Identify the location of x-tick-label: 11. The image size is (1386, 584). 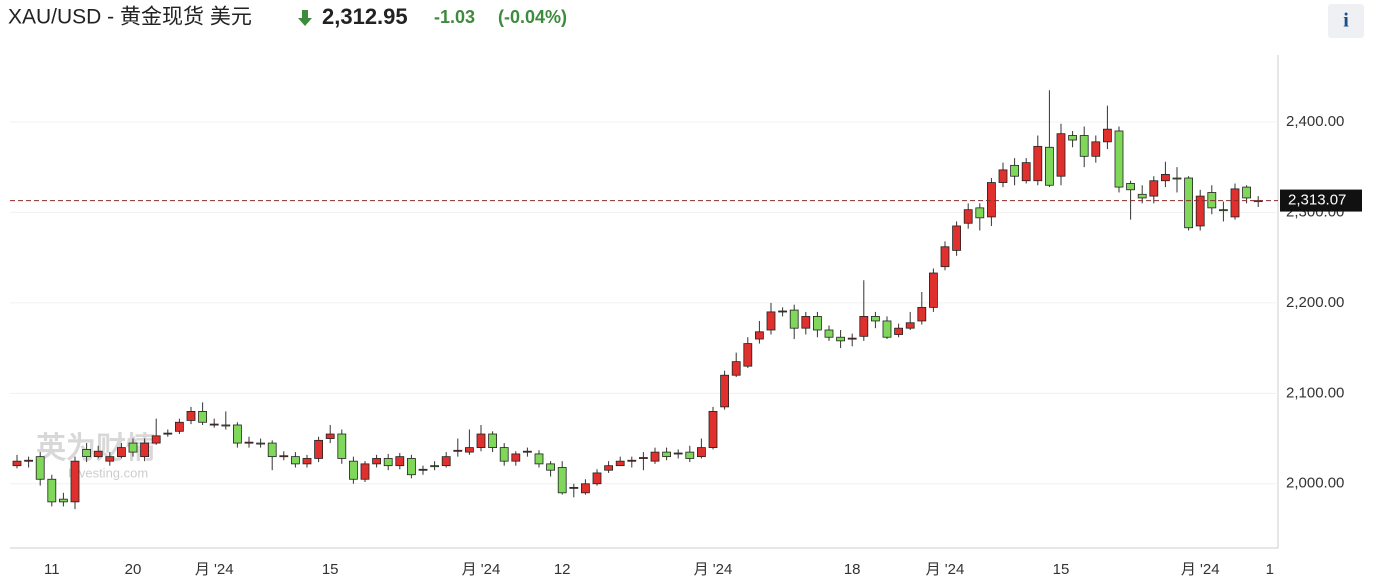
(52, 569).